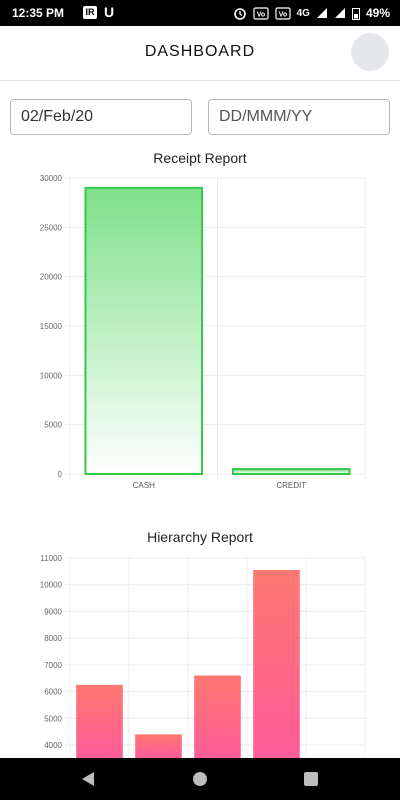 The height and width of the screenshot is (800, 400). What do you see at coordinates (303, 13) in the screenshot?
I see `network-type-label: 4G` at bounding box center [303, 13].